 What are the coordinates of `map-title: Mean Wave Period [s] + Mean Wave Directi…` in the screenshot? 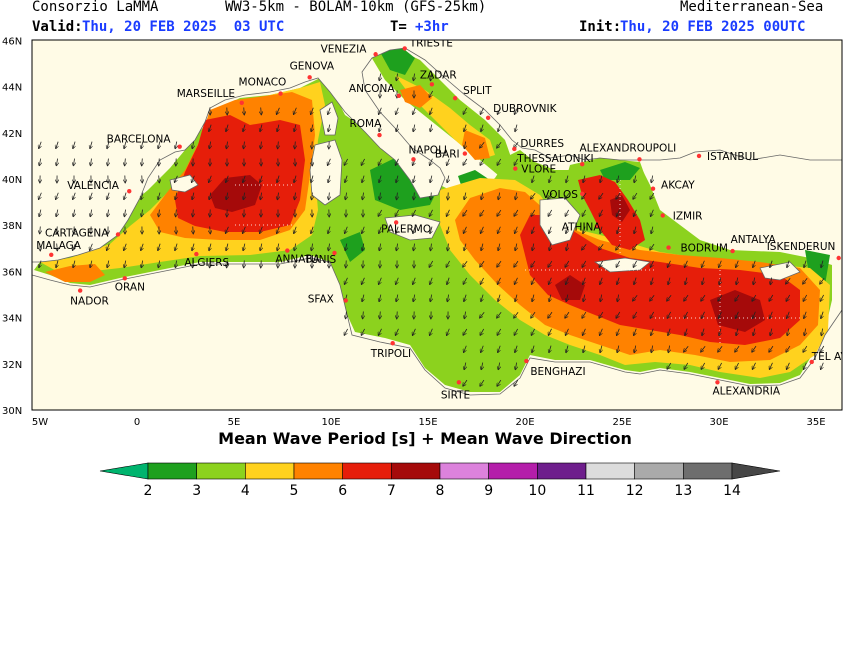 It's located at (425, 438).